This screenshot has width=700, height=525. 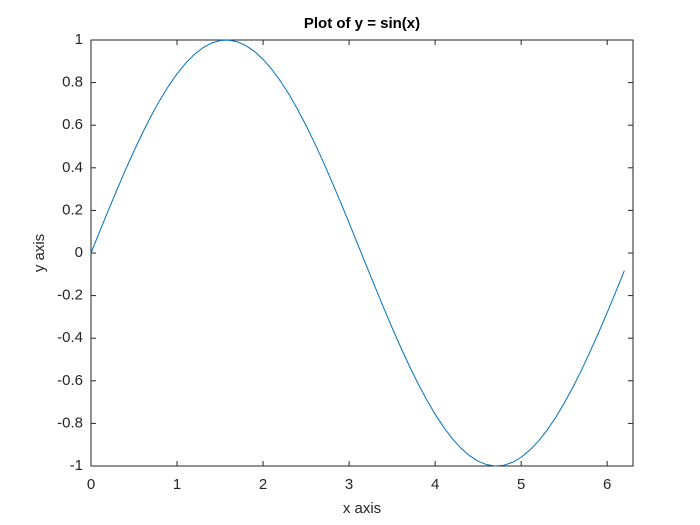 What do you see at coordinates (349, 484) in the screenshot?
I see `x-tick-label: 3` at bounding box center [349, 484].